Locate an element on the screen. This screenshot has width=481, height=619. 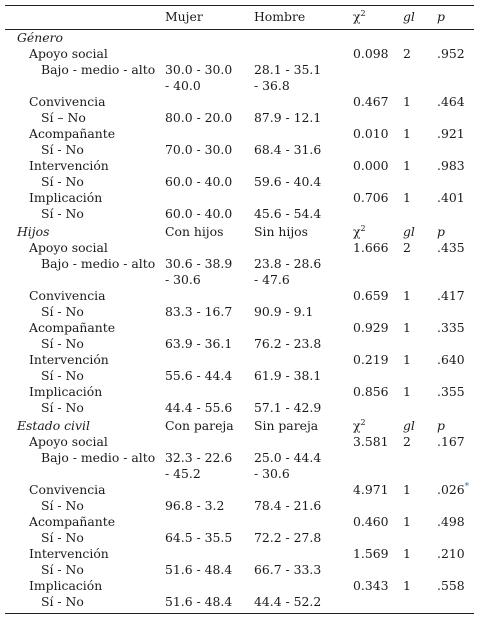
table-row: Intervención 0.000 1 .983 is located at coordinates (239, 166).